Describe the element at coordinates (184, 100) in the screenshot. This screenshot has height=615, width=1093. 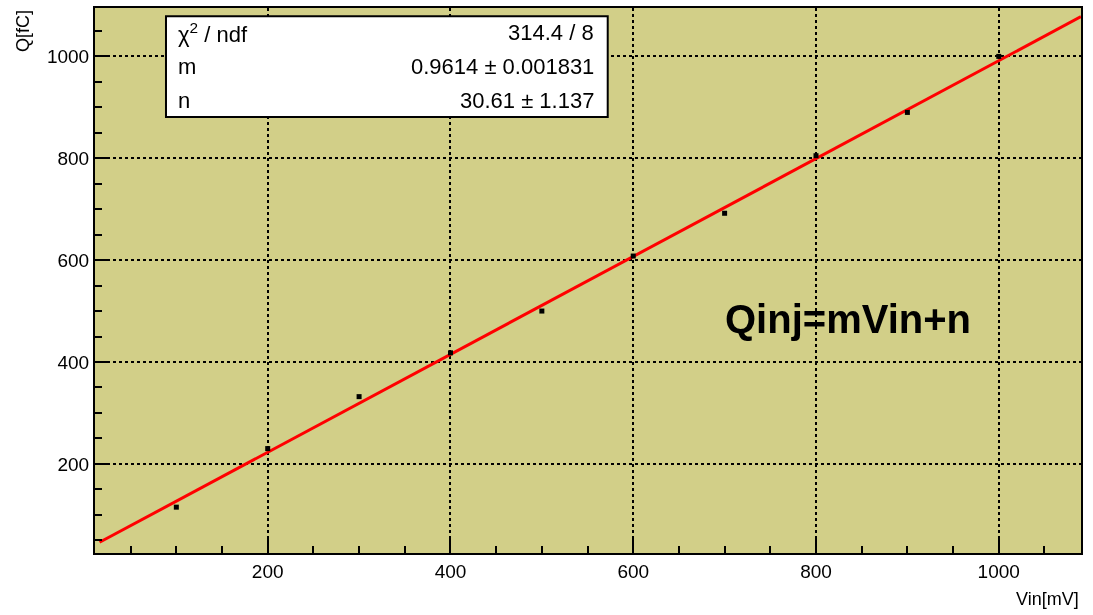
I see `annotation: n` at that location.